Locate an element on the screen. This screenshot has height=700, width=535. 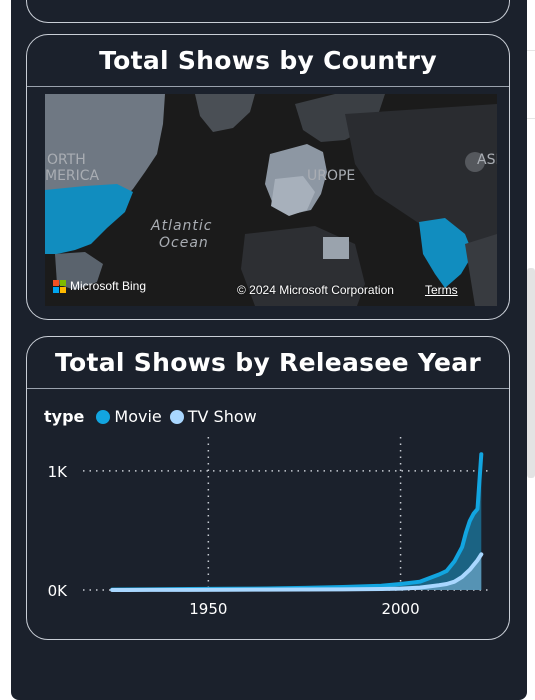
legend-label-tv-show: TV Show is located at coordinates (222, 416).